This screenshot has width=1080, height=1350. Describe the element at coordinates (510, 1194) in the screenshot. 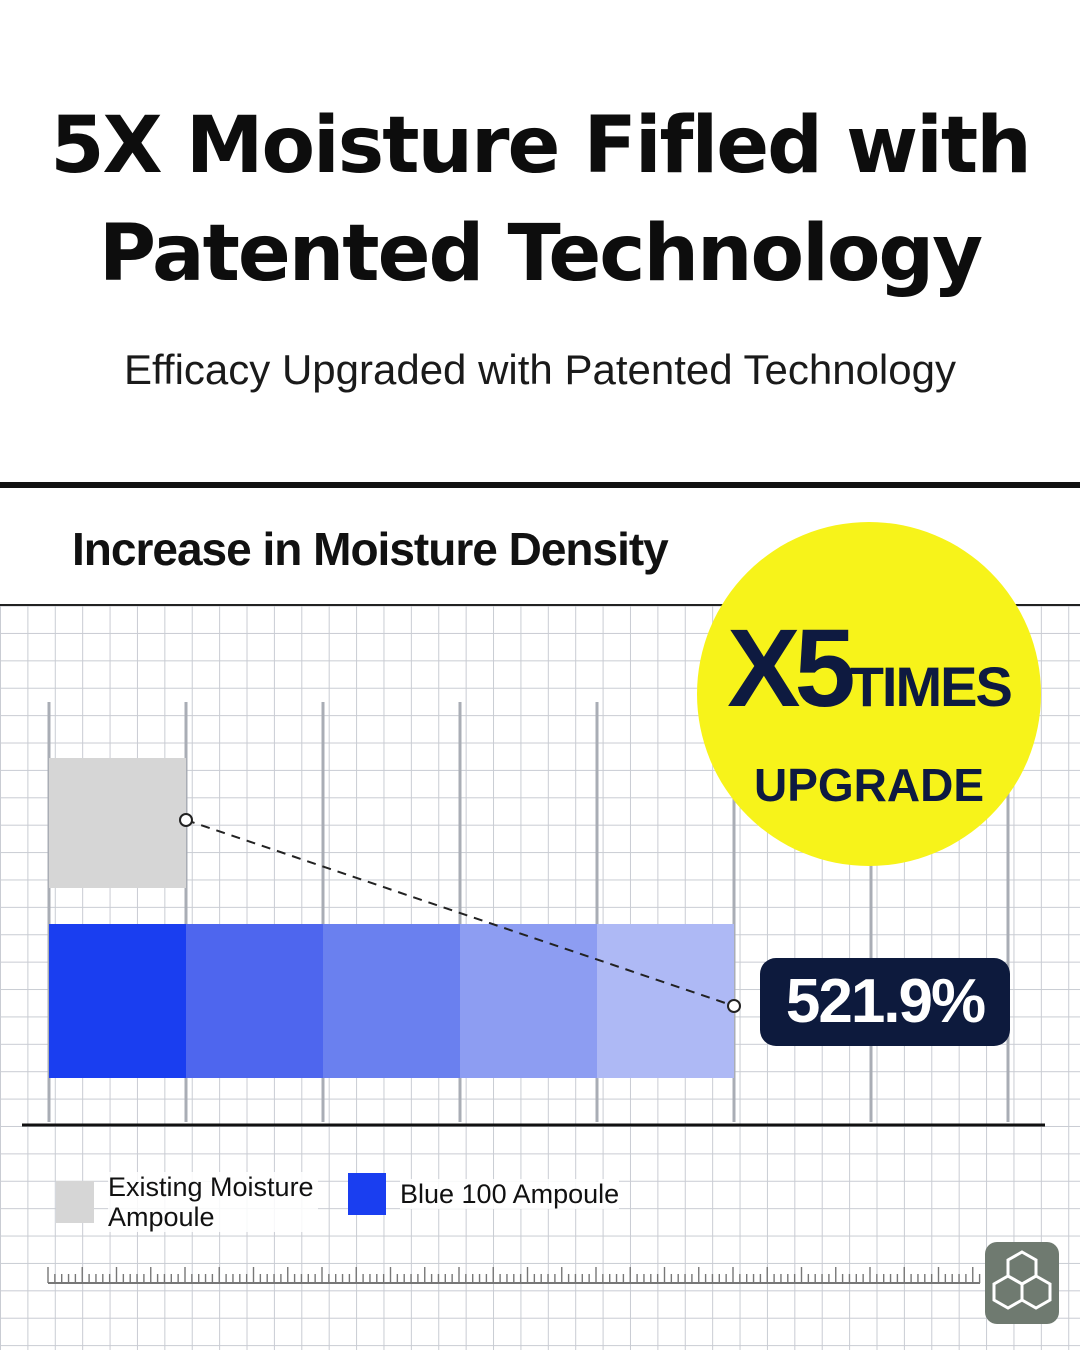

I see `legend-label-blue100: Blue 100 Ampoule` at that location.